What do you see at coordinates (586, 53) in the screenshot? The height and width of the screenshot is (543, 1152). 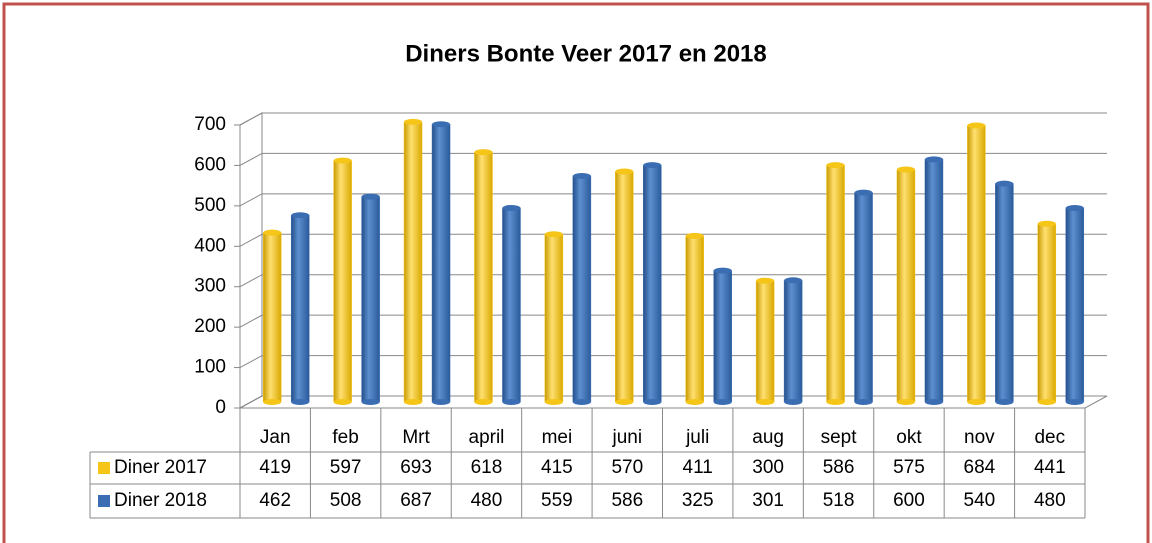 I see `chart-title: Diners Bonte Veer 2017 en 2018` at bounding box center [586, 53].